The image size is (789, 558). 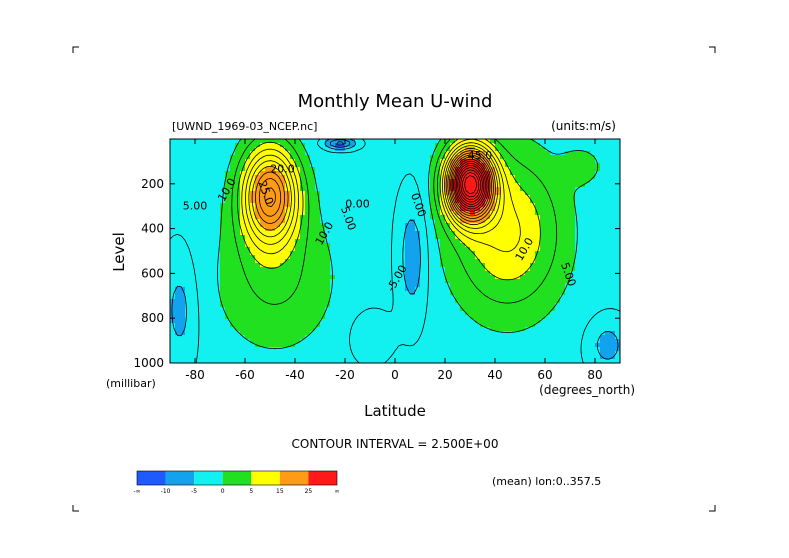 I want to click on dataset-label: [UWND_1969-03_NCEP.nc], so click(x=244, y=126).